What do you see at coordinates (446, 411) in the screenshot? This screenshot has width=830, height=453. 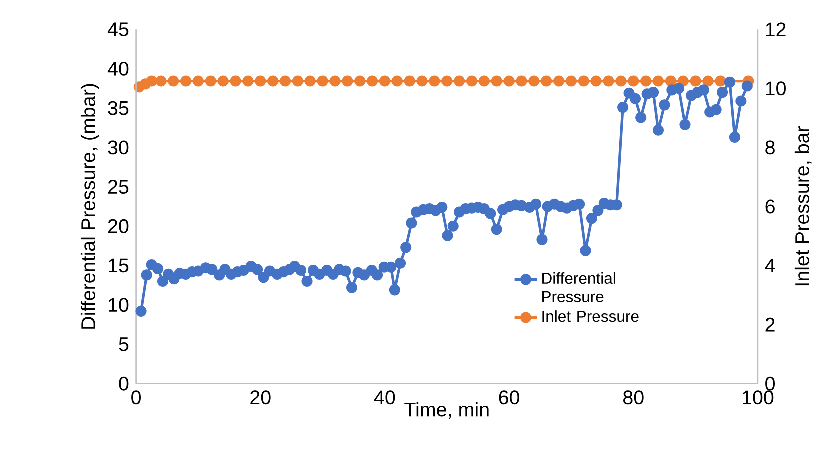 I see `x-axis-title: Time, min` at bounding box center [446, 411].